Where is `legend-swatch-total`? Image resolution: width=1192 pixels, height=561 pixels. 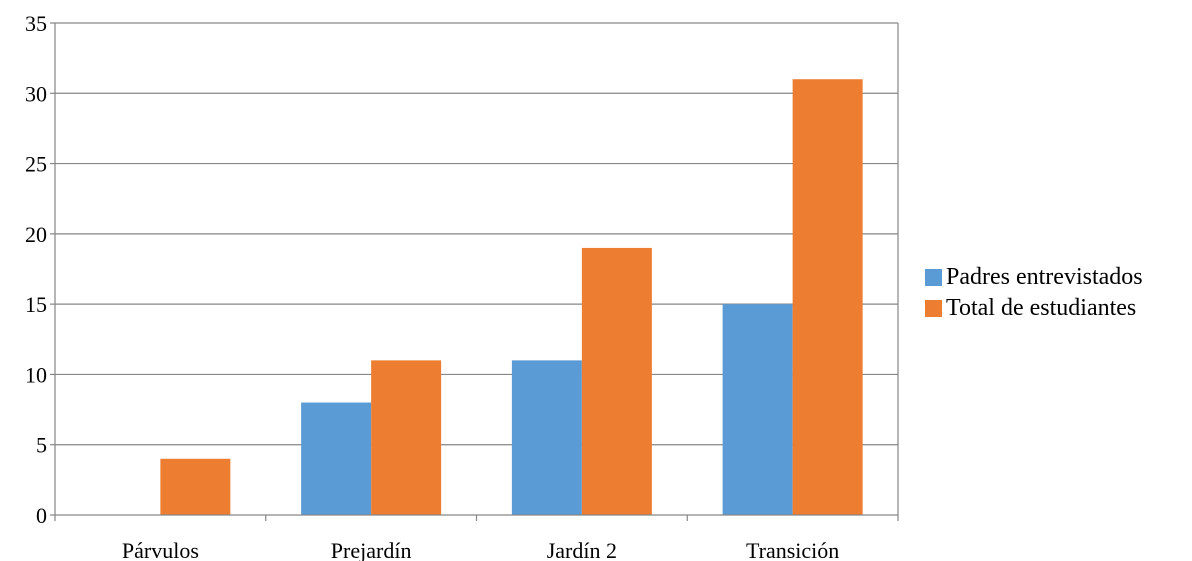
legend-swatch-total is located at coordinates (933, 308).